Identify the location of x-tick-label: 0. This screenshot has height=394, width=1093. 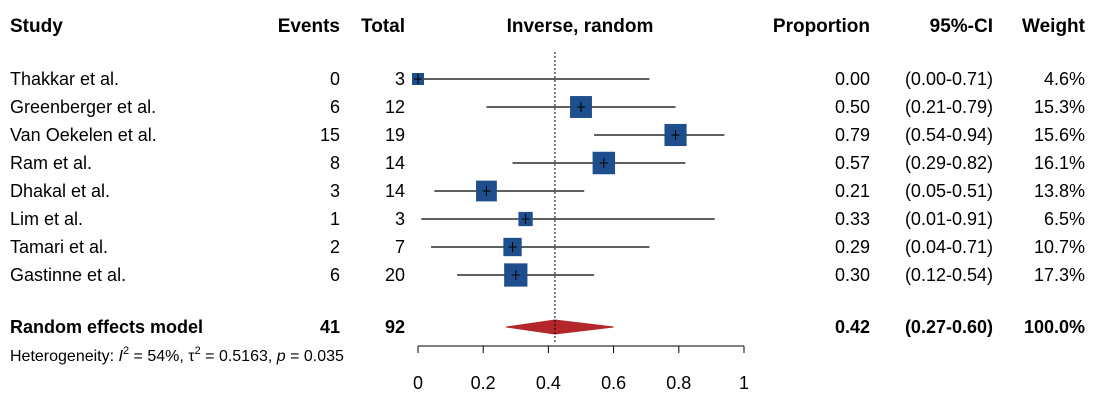
(418, 383).